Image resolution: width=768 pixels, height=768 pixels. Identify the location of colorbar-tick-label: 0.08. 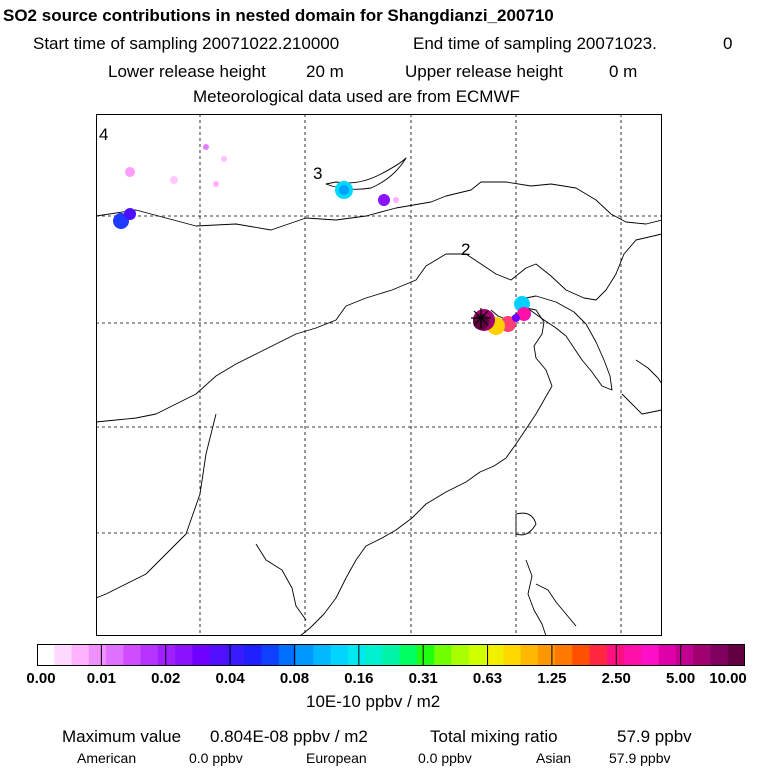
(294, 678).